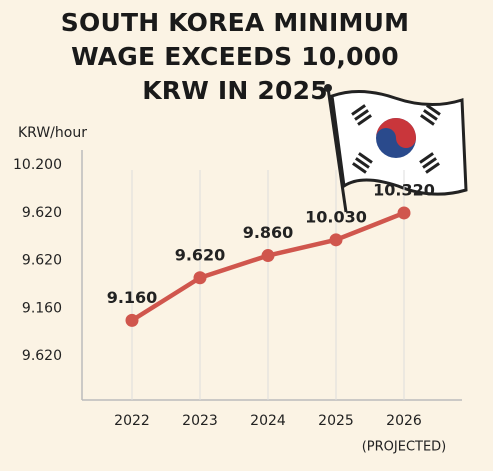 The height and width of the screenshot is (471, 493). Describe the element at coordinates (200, 421) in the screenshot. I see `x-tick-label: 2023` at that location.